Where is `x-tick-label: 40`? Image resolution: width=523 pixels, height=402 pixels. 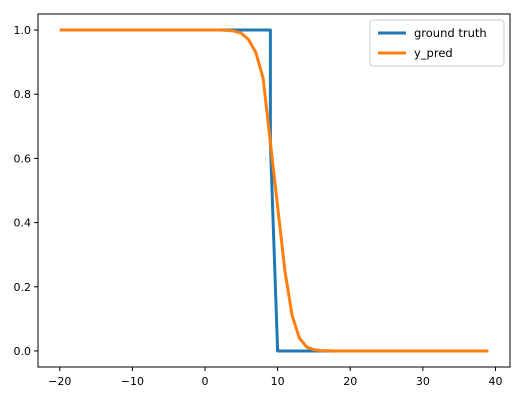
x-tick-label: 40 is located at coordinates (495, 381).